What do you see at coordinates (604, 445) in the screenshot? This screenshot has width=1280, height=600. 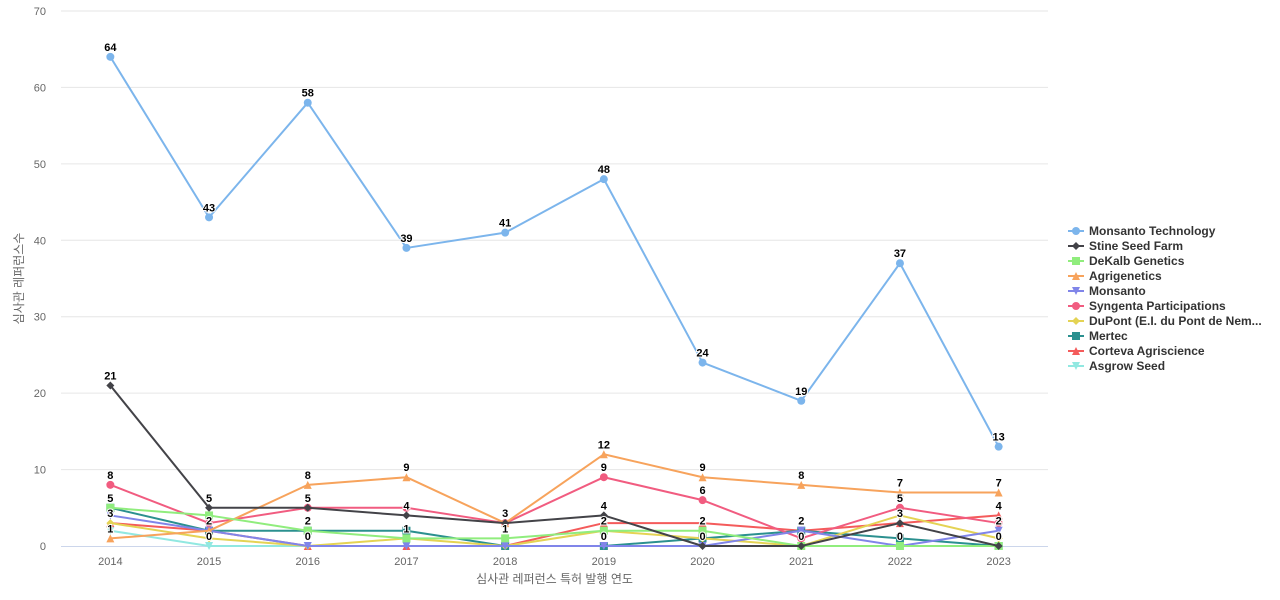 I see `data-label: 12` at bounding box center [604, 445].